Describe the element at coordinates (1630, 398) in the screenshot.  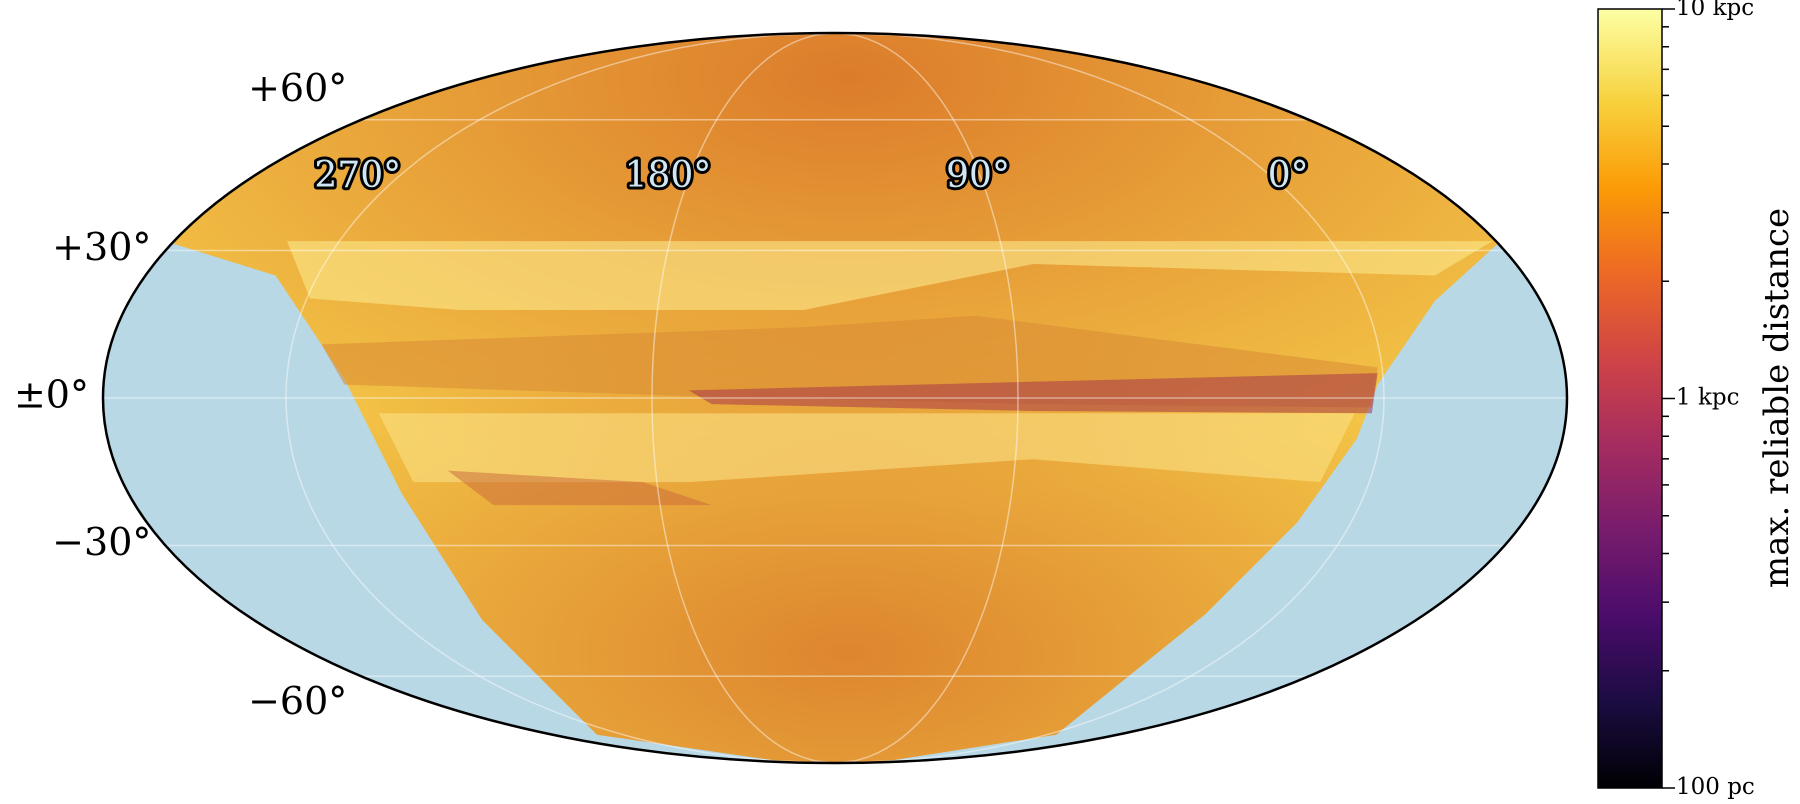
I see `colorbar` at that location.